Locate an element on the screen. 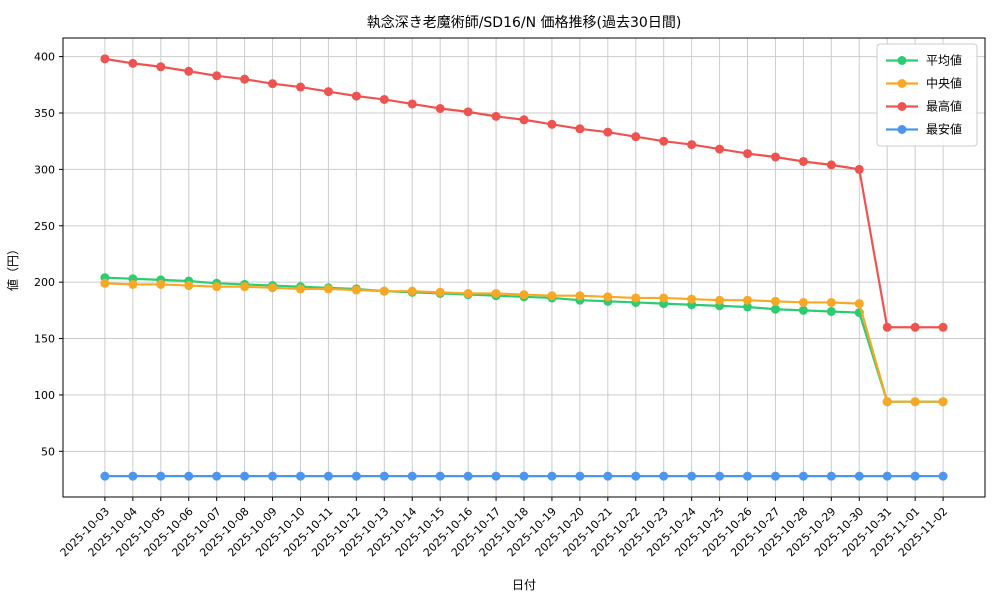  legend-box is located at coordinates (927, 95).